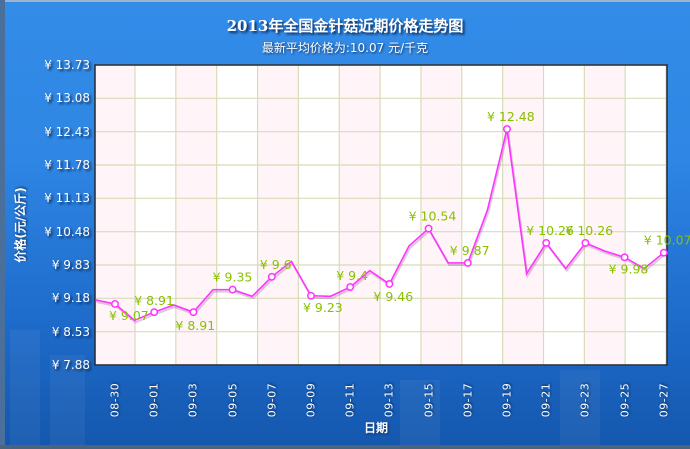 This screenshot has width=690, height=449. I want to click on frame-bottom-edge, so click(345, 447).